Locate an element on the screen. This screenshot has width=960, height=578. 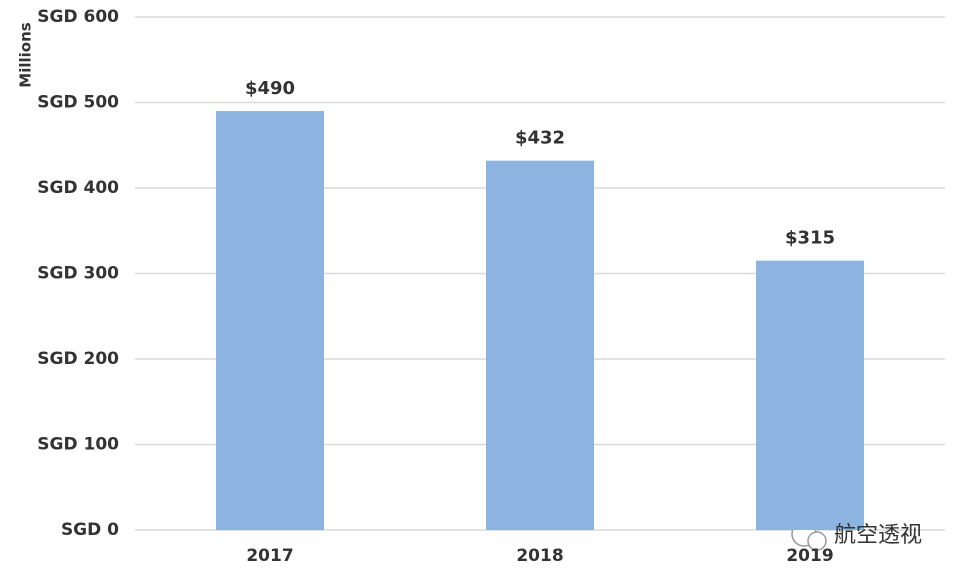
y-tick-label: SGD 300 is located at coordinates (78, 274).